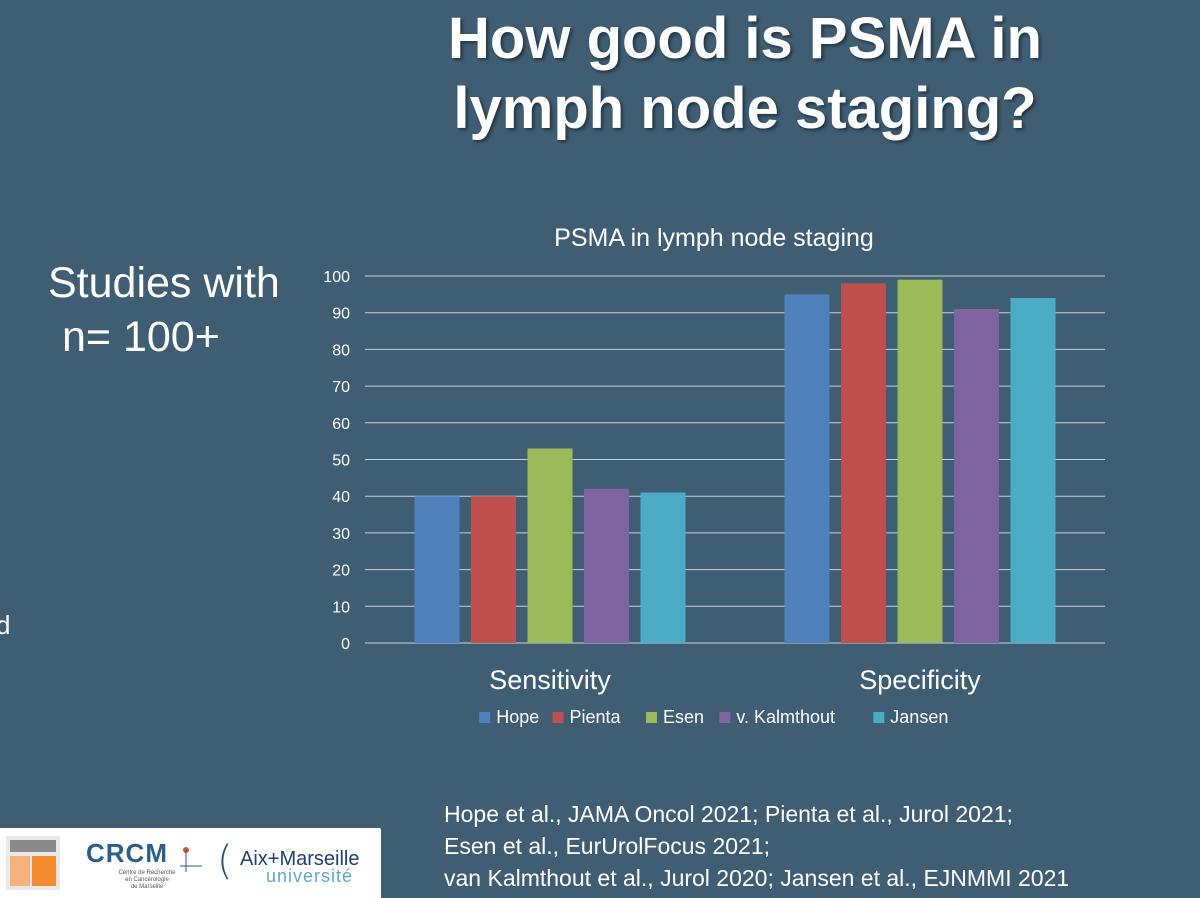  What do you see at coordinates (785, 717) in the screenshot?
I see `legend-label: v. Kalmthout` at bounding box center [785, 717].